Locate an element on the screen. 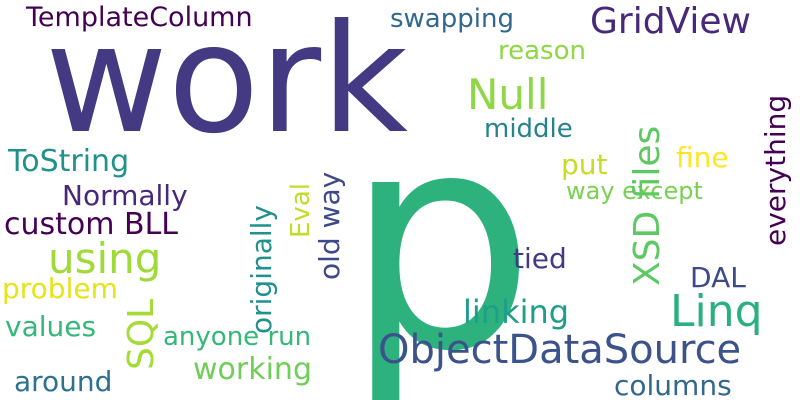  word-linking: linking is located at coordinates (516, 312).